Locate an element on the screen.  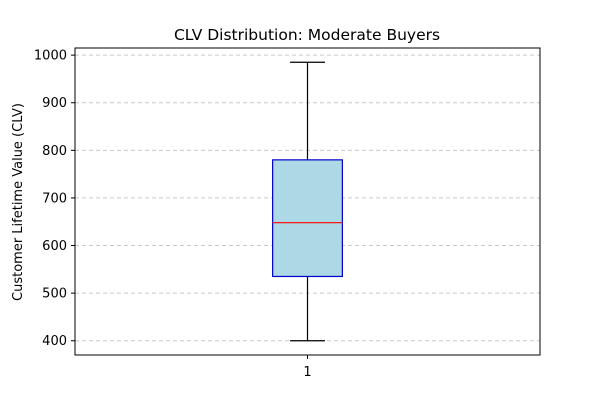
x-tick-label: 1 is located at coordinates (307, 372).